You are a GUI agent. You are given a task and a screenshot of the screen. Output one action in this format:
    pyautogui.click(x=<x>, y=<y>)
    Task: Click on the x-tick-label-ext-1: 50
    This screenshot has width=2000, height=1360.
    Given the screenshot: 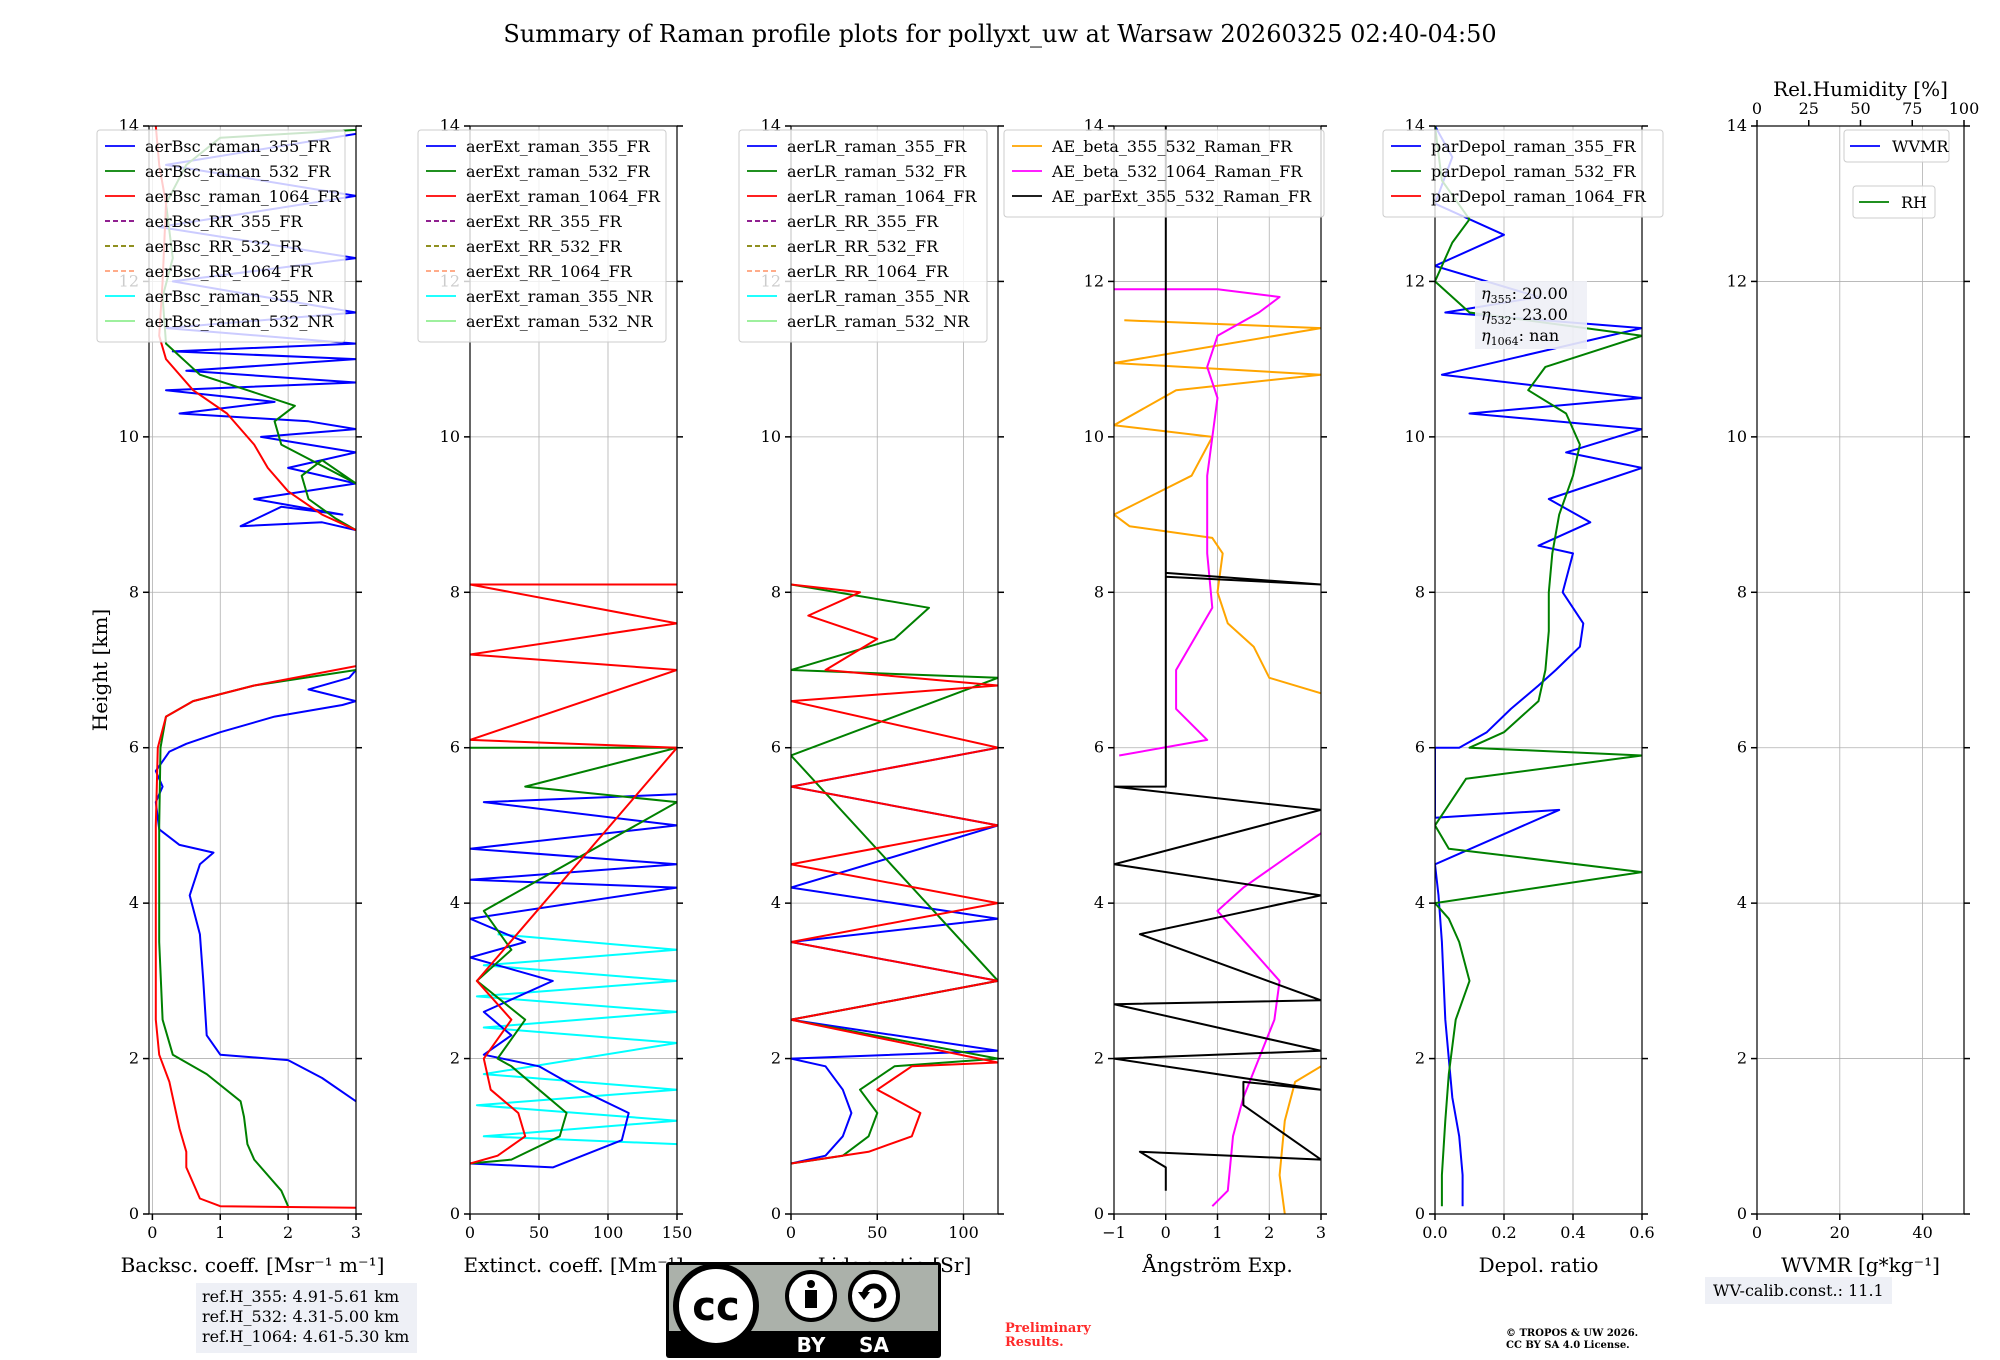 What is the action you would take?
    pyautogui.click(x=539, y=1232)
    